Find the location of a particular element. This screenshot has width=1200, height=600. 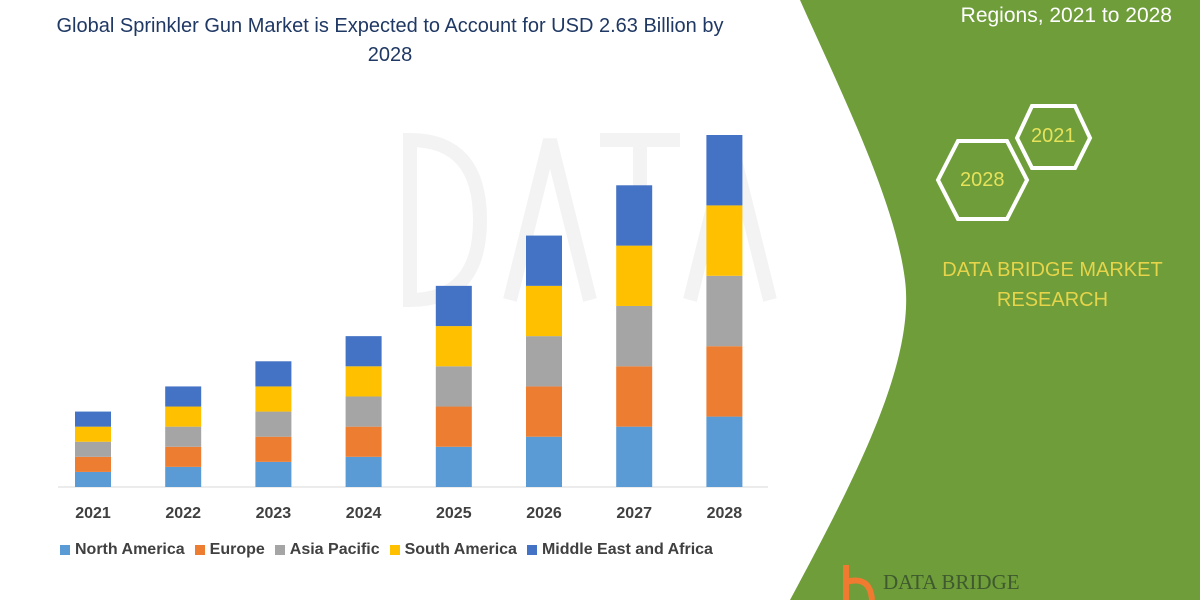

bar-segment-middle-east-and-africa-2026 is located at coordinates (544, 260).